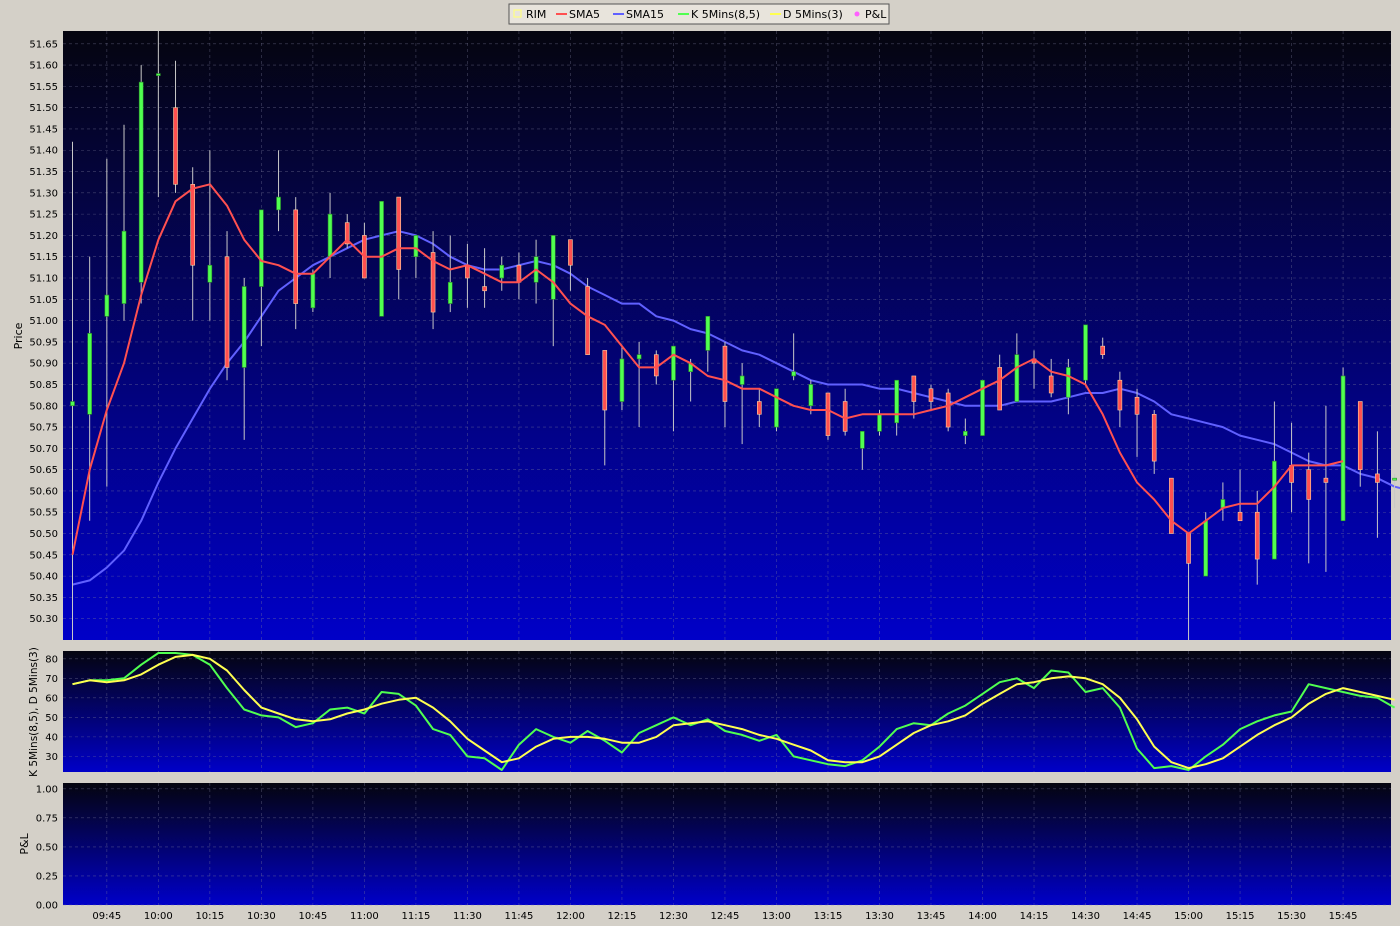  Describe the element at coordinates (1137, 916) in the screenshot. I see `x-tick-label: 14:45` at that location.